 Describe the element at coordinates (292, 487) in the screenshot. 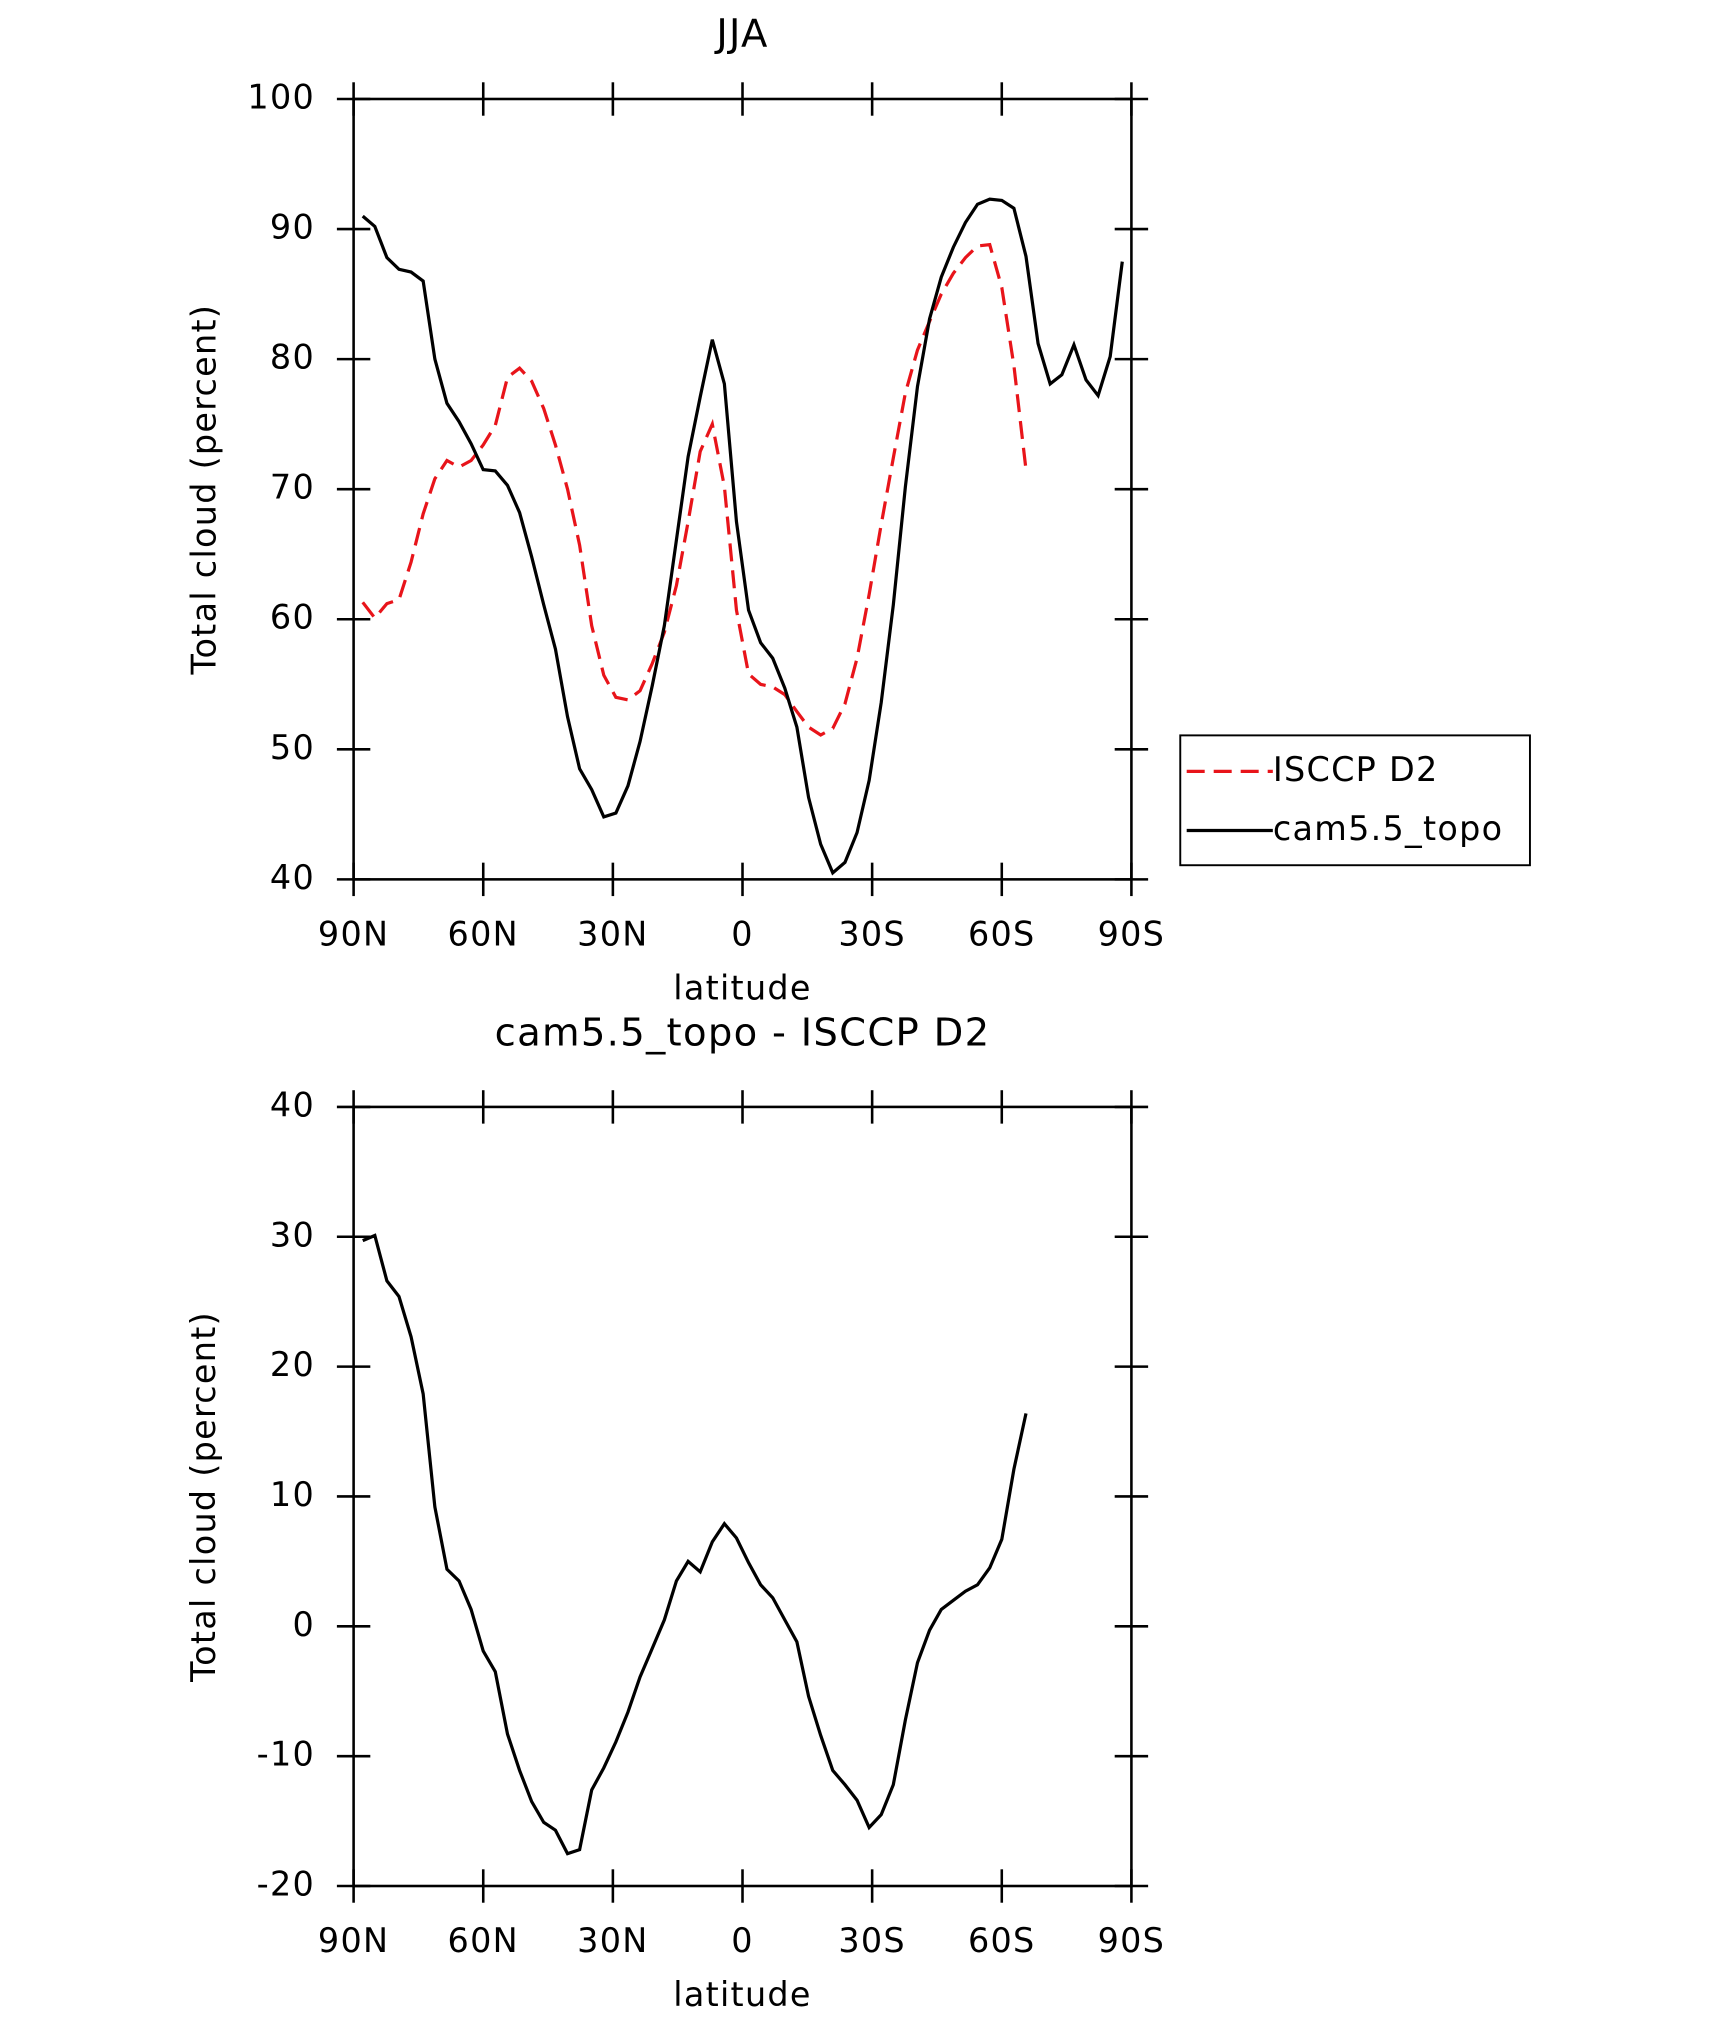

I see `y-tick-label: 70` at that location.